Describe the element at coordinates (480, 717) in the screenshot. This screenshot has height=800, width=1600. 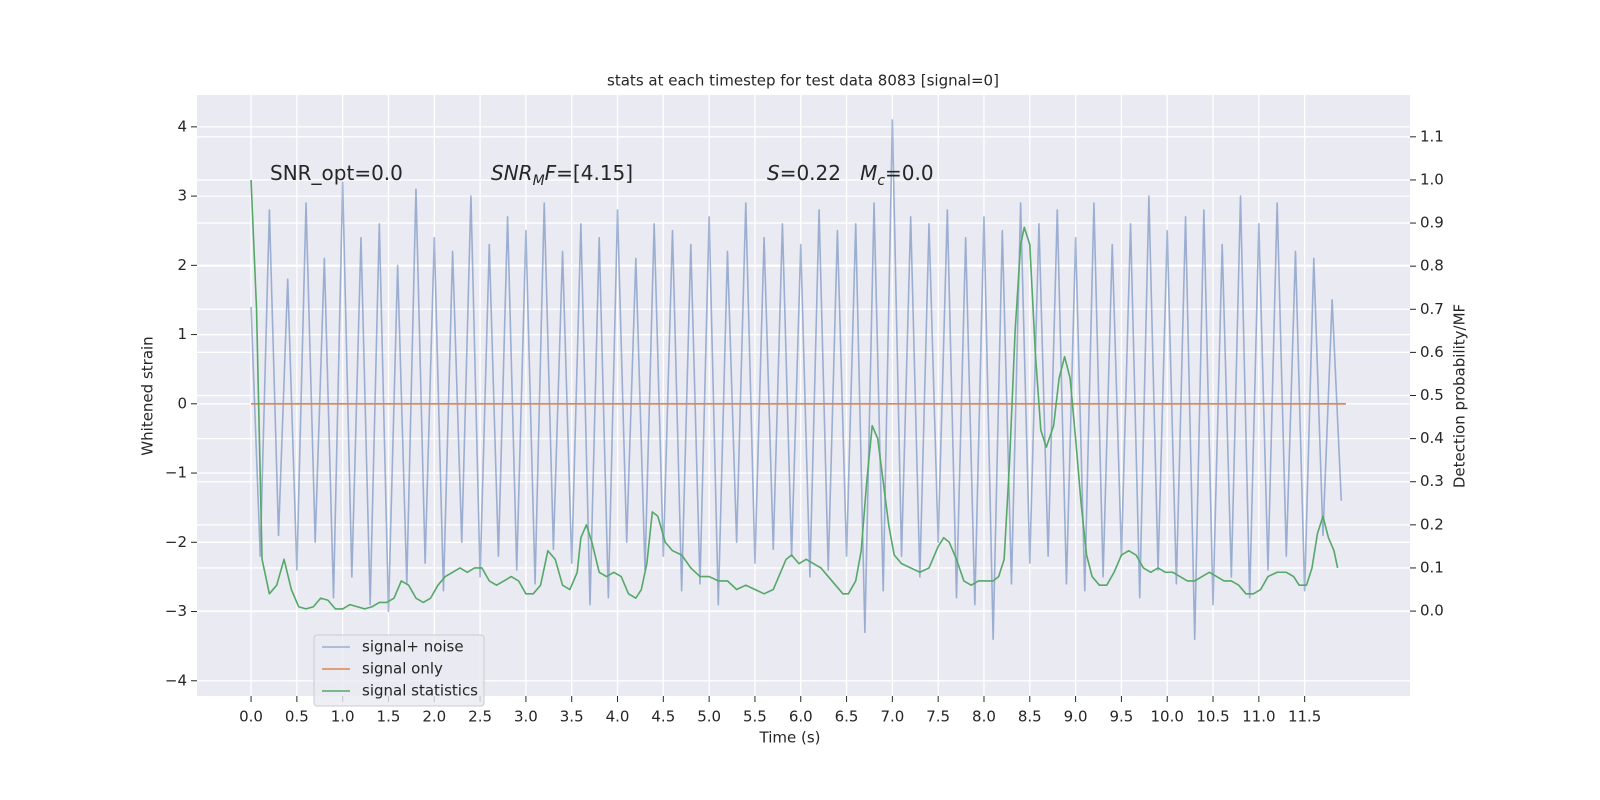
I see `x-tick-label: 2.5` at that location.